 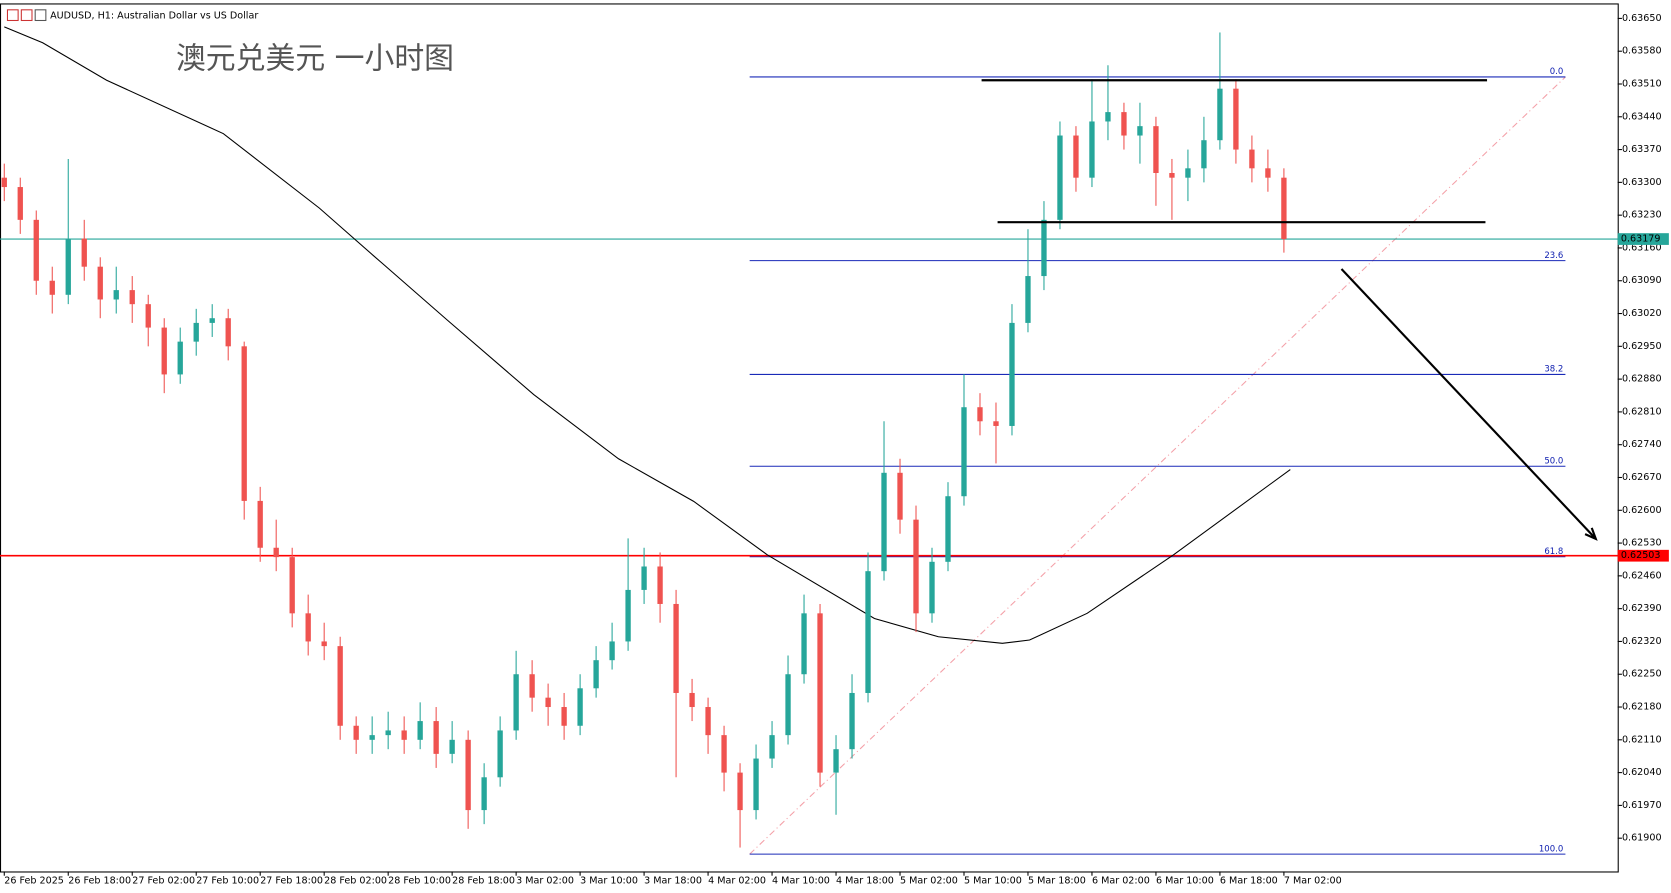 What do you see at coordinates (1642, 477) in the screenshot?
I see `y-tick-label: 0.62670` at bounding box center [1642, 477].